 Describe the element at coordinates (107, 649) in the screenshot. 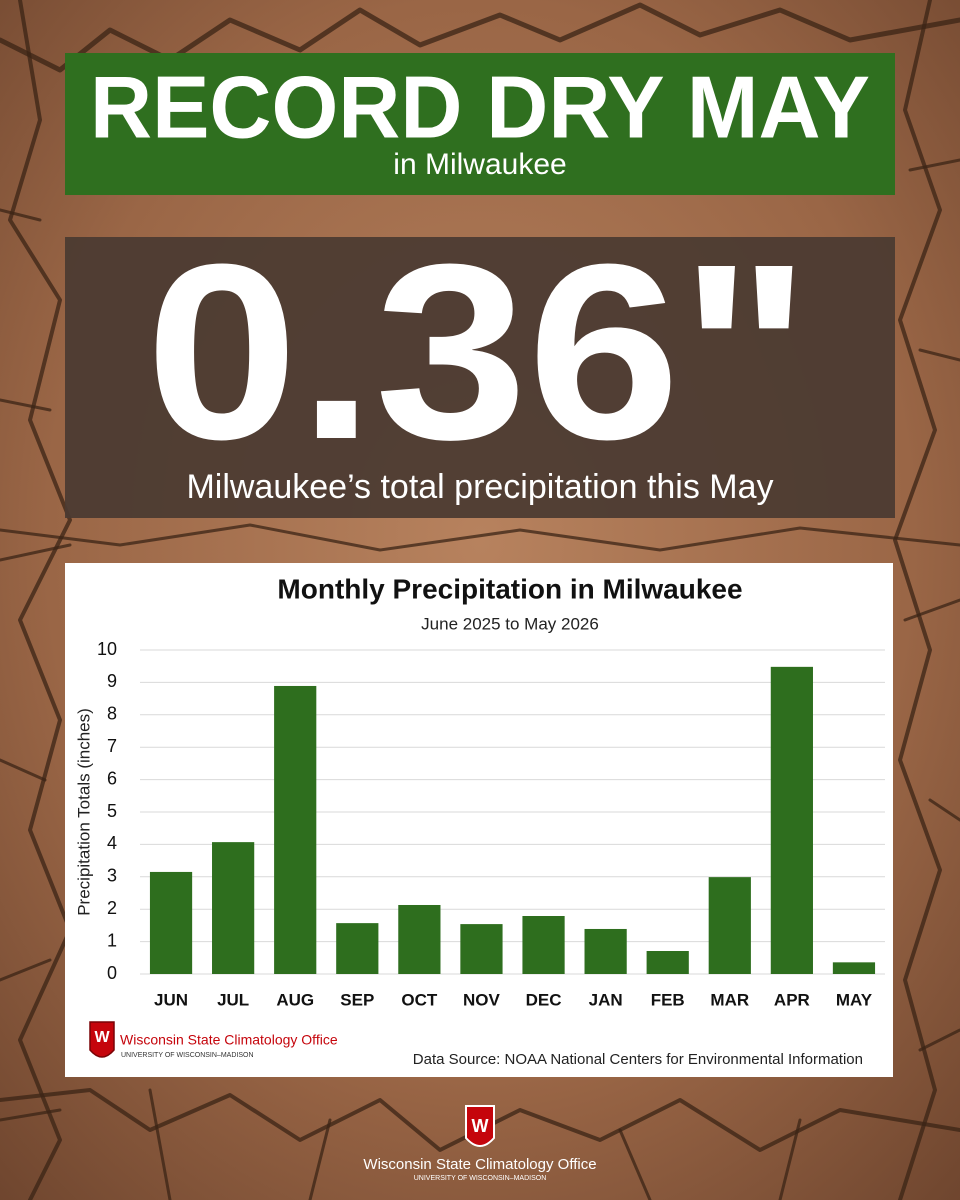

I see `y-tick-label: 10` at that location.